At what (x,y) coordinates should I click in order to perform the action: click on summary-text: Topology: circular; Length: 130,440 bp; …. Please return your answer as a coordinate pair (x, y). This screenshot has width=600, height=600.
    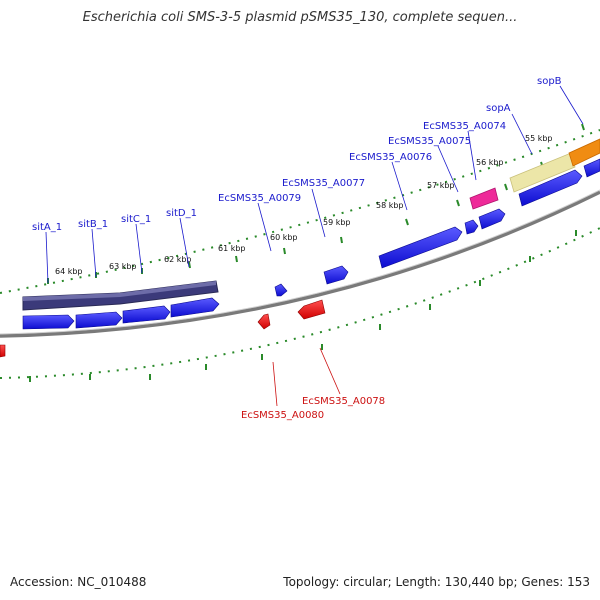
    Looking at the image, I should click on (436, 582).